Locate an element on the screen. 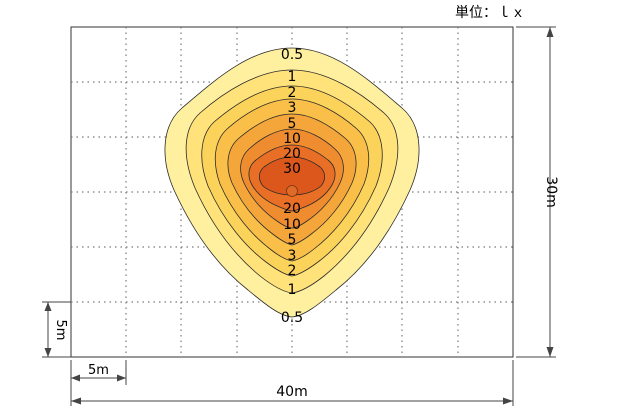 Image resolution: width=620 pixels, height=420 pixels. contour-label-north: 2 is located at coordinates (292, 93).